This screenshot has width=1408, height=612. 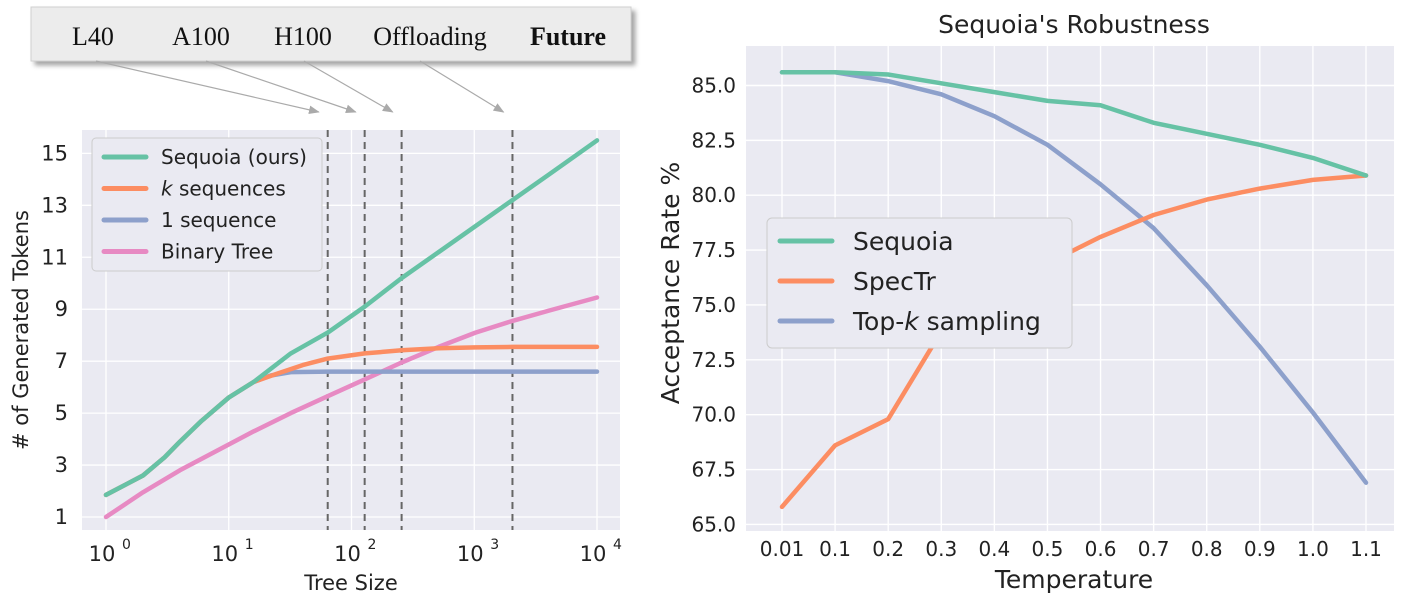 What do you see at coordinates (249, 545) in the screenshot?
I see `x-tick-exponent: 1` at bounding box center [249, 545].